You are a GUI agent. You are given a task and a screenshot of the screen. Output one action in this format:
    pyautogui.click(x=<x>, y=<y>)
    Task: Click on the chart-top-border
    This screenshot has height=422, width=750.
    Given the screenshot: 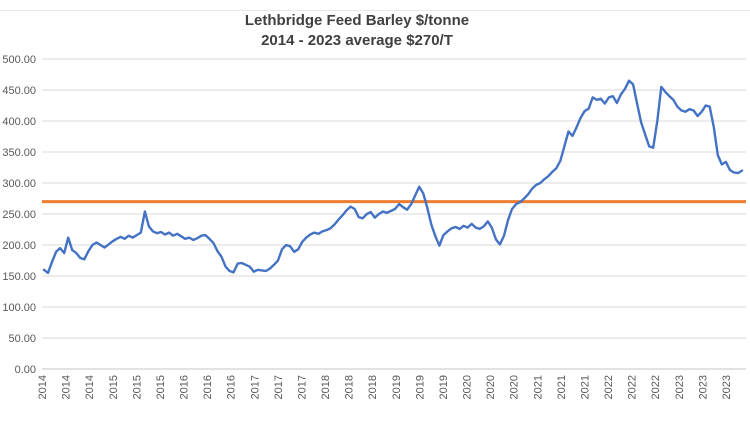 What is the action you would take?
    pyautogui.click(x=375, y=10)
    